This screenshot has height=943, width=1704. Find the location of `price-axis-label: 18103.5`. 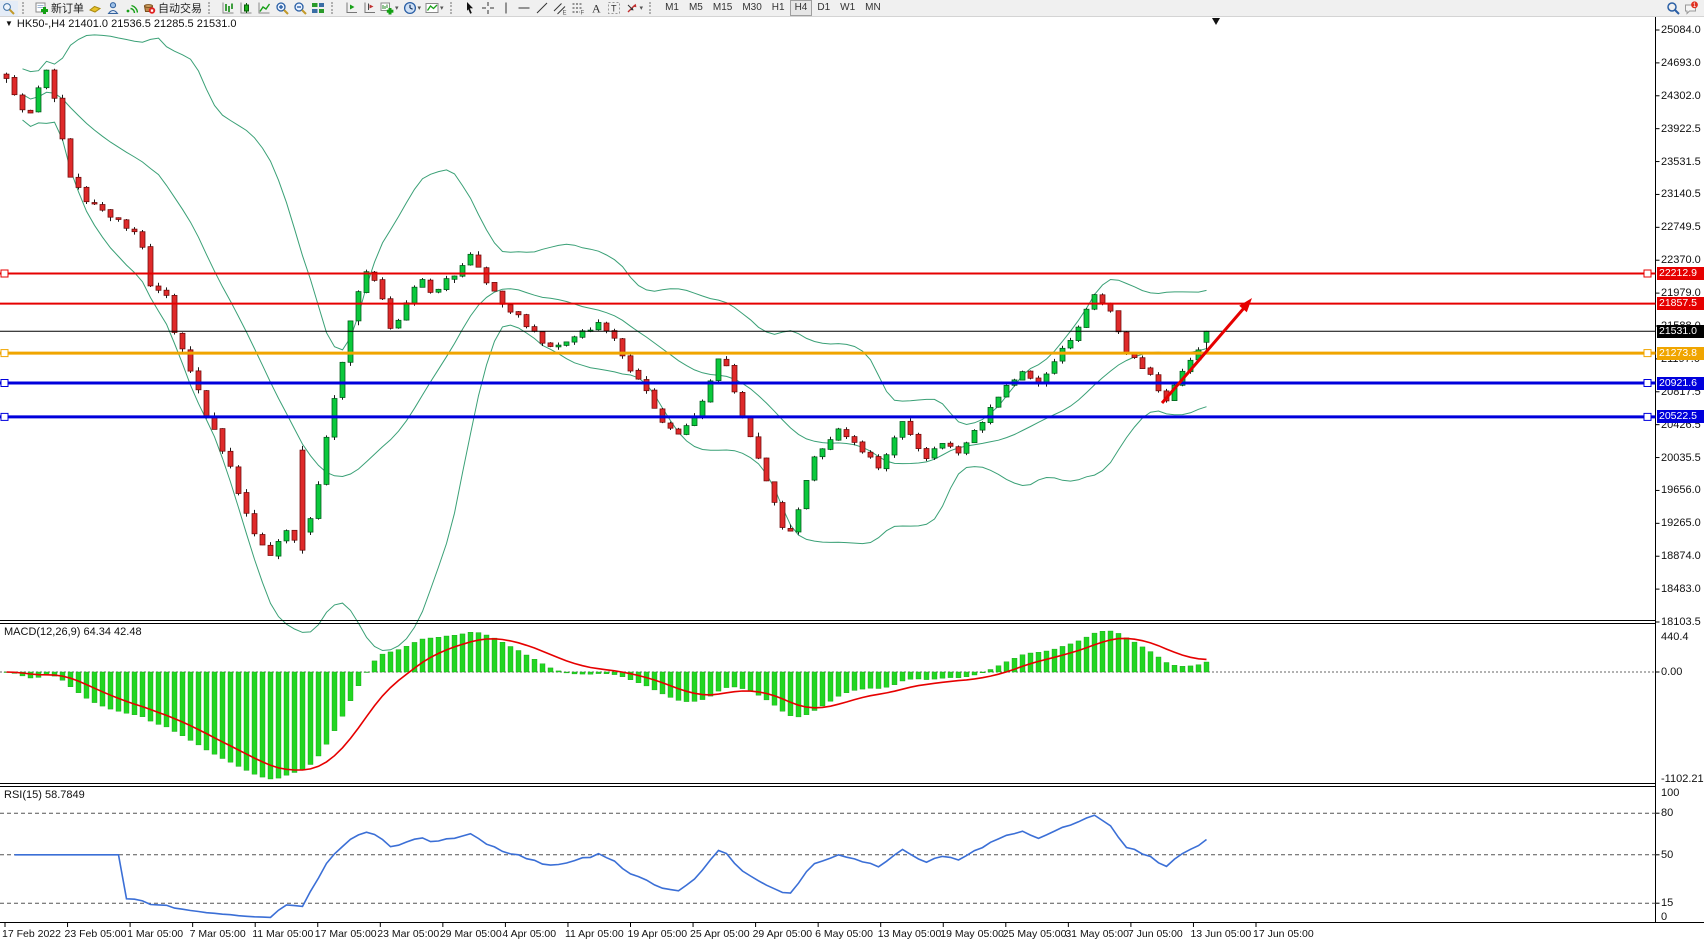

price-axis-label: 18103.5 is located at coordinates (1681, 622).